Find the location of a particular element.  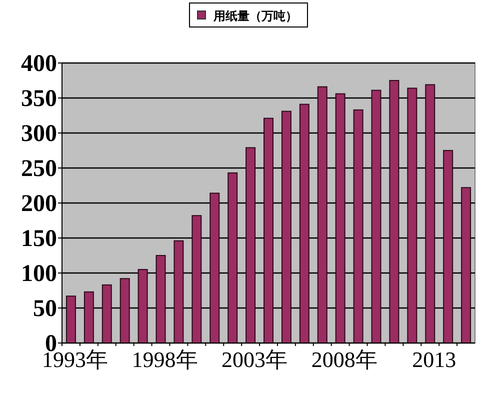

y-tick-label: 50 is located at coordinates (45, 309).